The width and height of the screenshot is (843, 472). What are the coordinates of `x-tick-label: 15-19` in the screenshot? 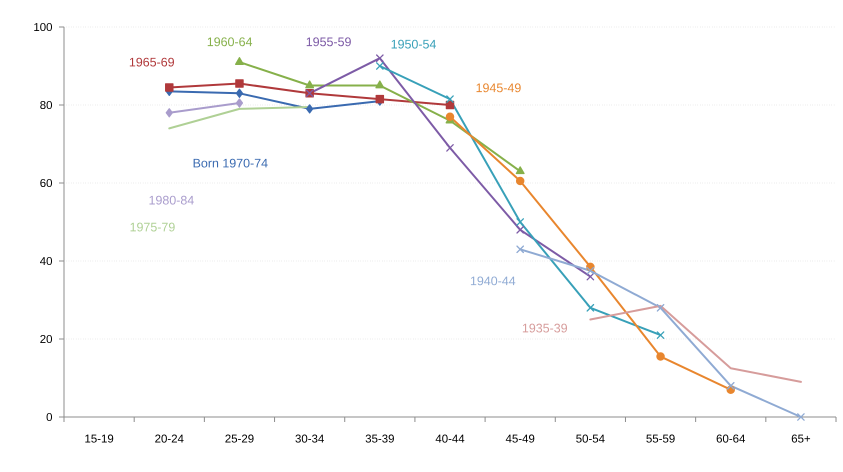 It's located at (99, 438).